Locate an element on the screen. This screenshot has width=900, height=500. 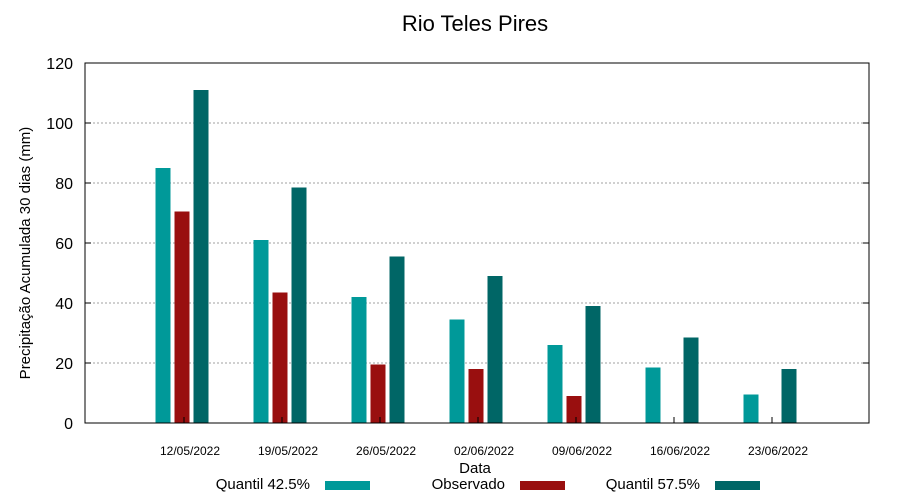
legend-label: Quantil 57.5% is located at coordinates (653, 484).